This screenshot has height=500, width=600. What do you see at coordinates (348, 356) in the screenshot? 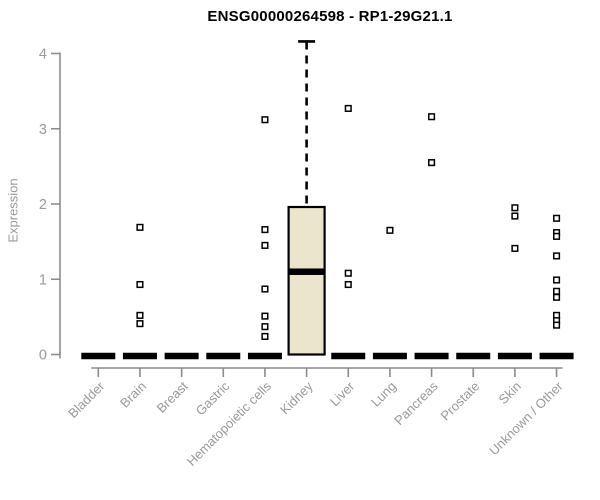
I see `flat-box-liver` at bounding box center [348, 356].